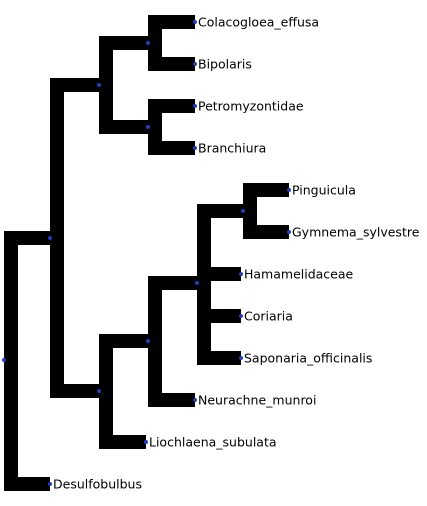  I want to click on branch-vertical-n7, so click(204, 284).